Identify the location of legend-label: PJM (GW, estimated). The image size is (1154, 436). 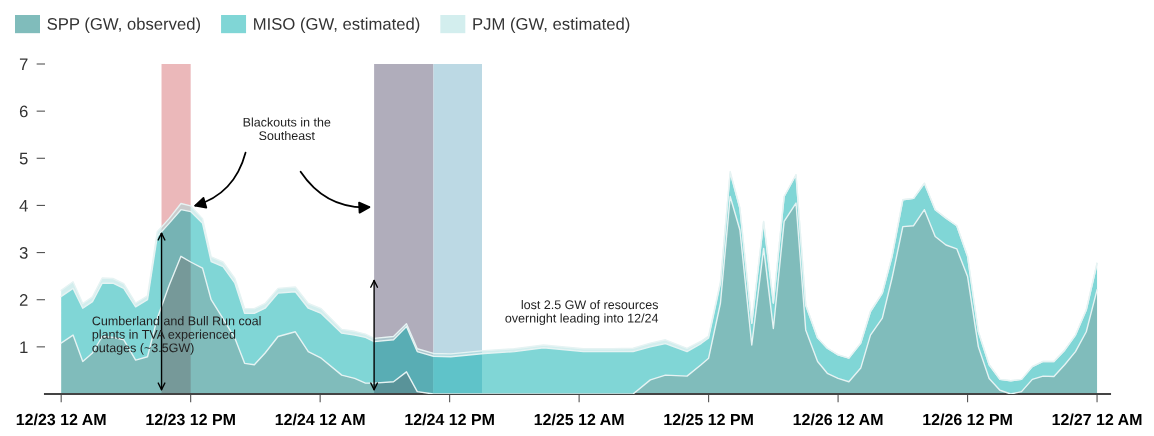
(551, 25).